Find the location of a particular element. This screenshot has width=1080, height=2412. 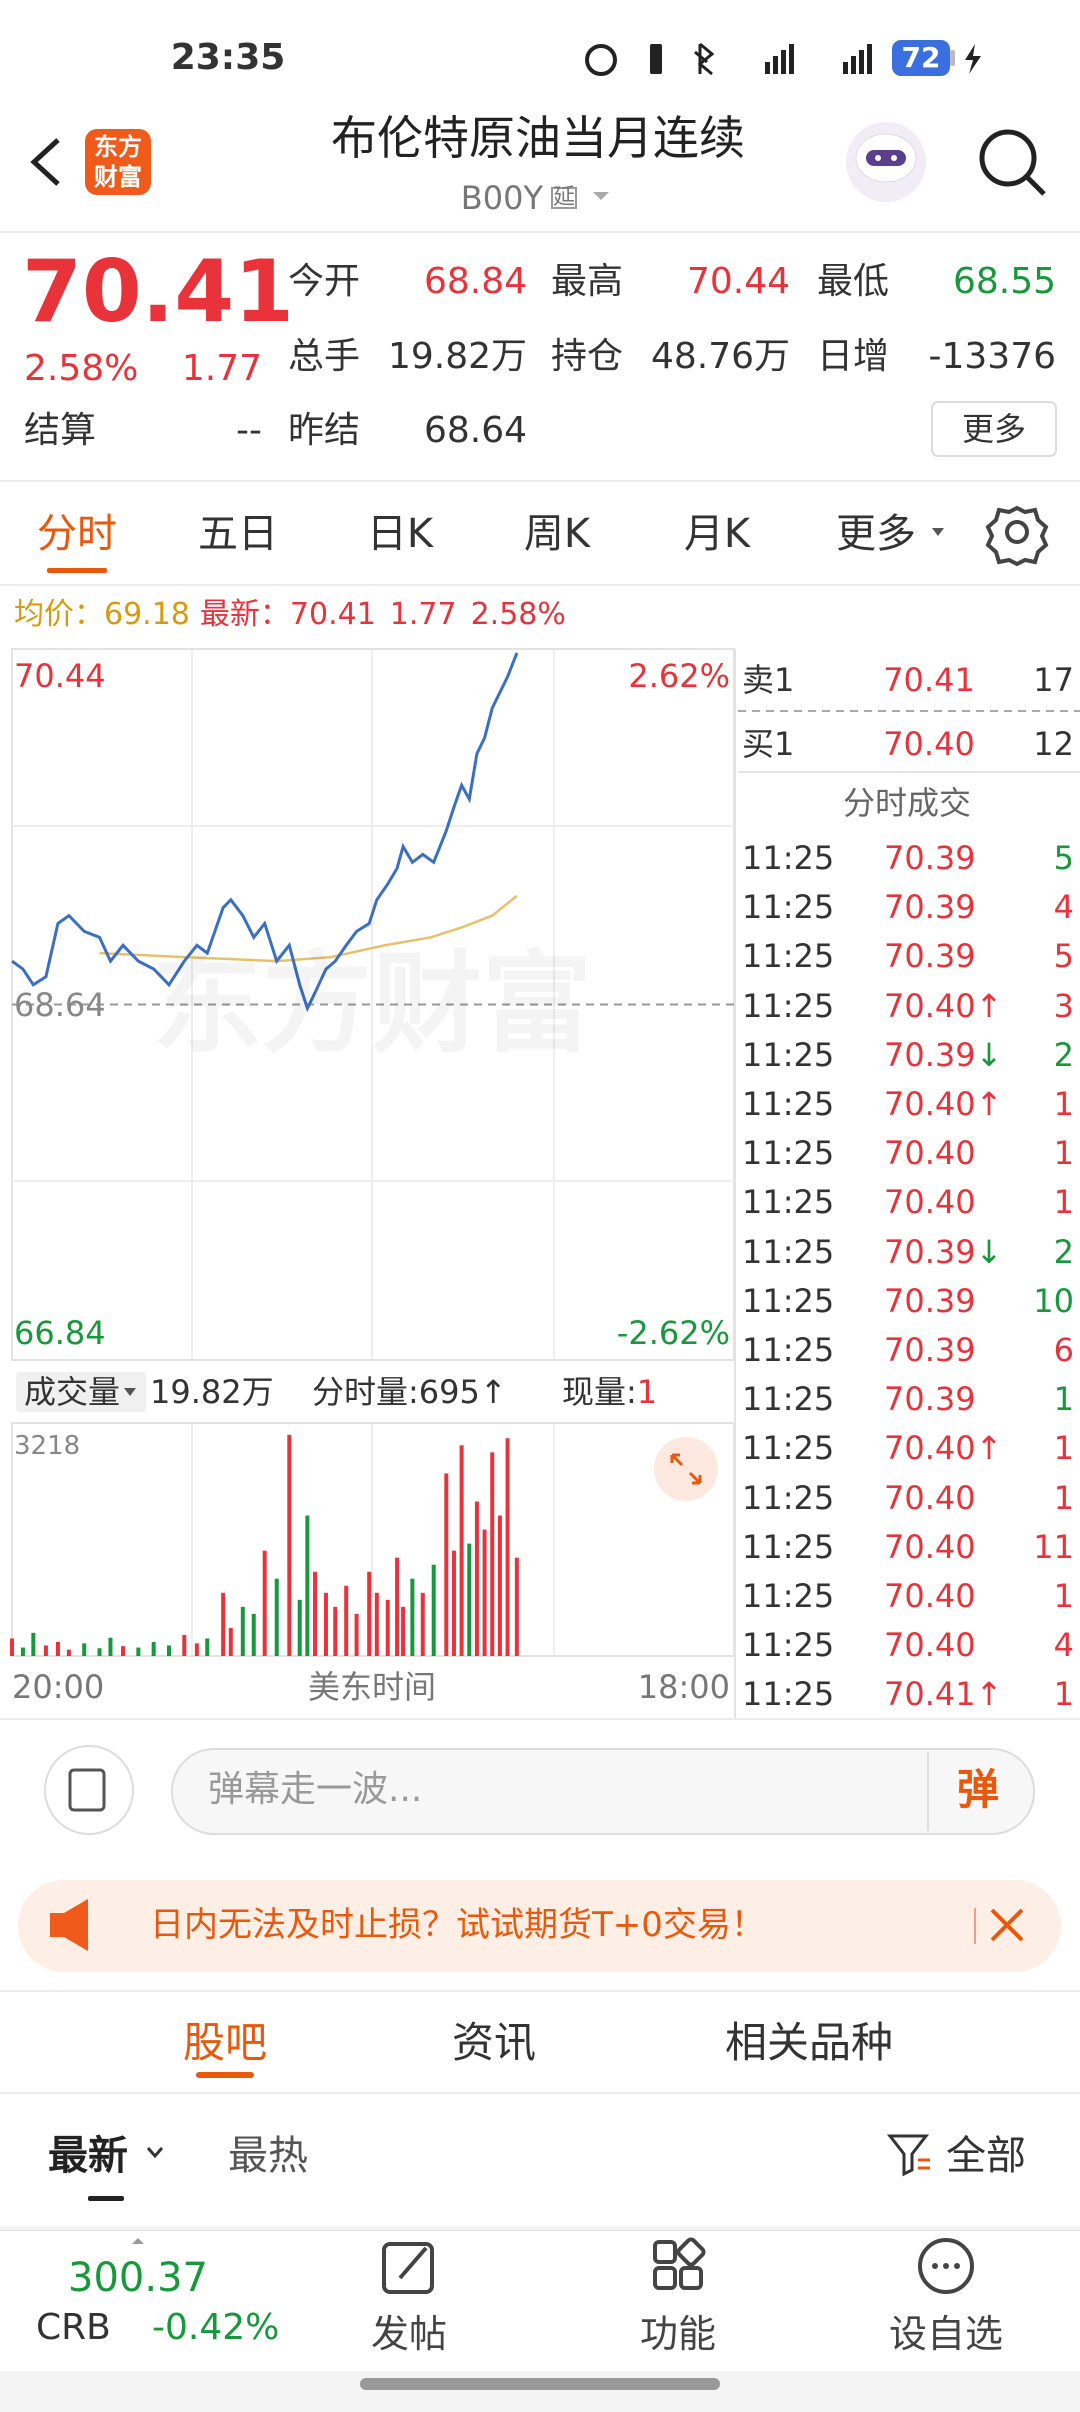

more-dots is located at coordinates (946, 2266).